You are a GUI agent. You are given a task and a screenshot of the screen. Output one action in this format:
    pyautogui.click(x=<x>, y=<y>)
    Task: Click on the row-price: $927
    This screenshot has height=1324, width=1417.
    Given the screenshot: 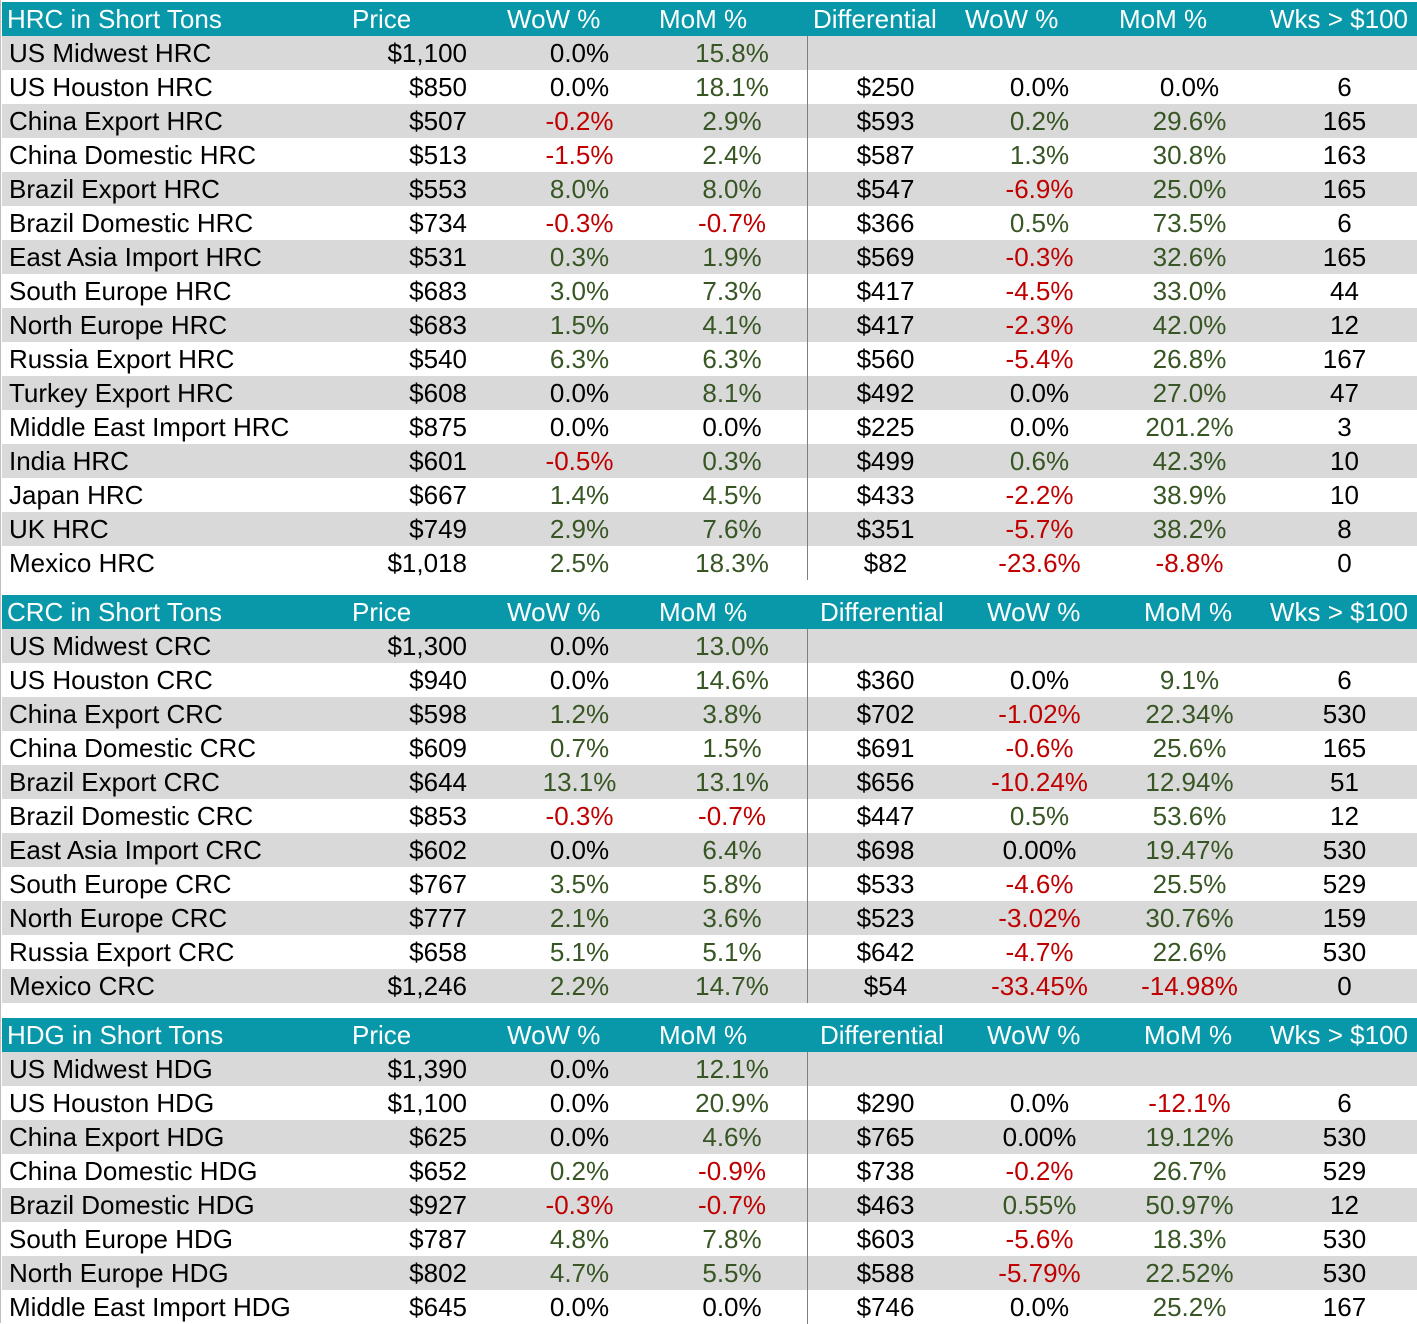 What is the action you would take?
    pyautogui.click(x=438, y=1205)
    